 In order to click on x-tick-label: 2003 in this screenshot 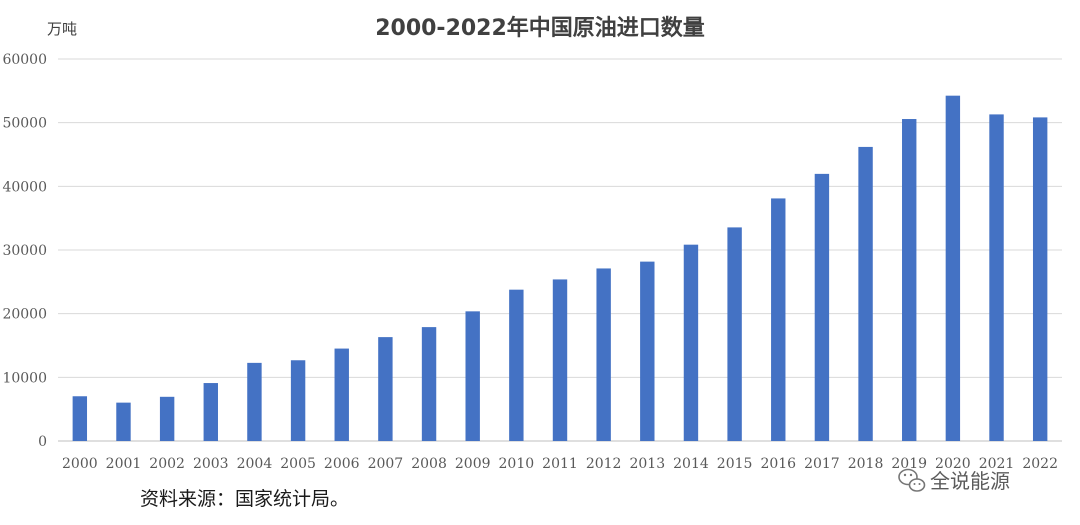, I will do `click(211, 464)`.